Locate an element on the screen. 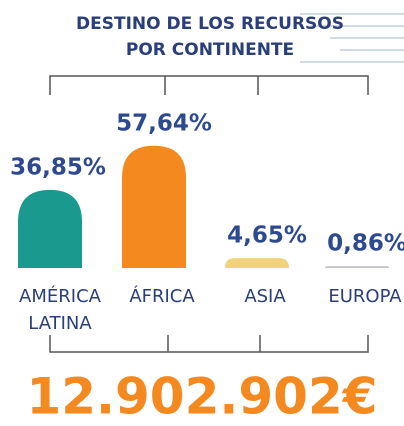  value-label: 36,85% is located at coordinates (58, 167).